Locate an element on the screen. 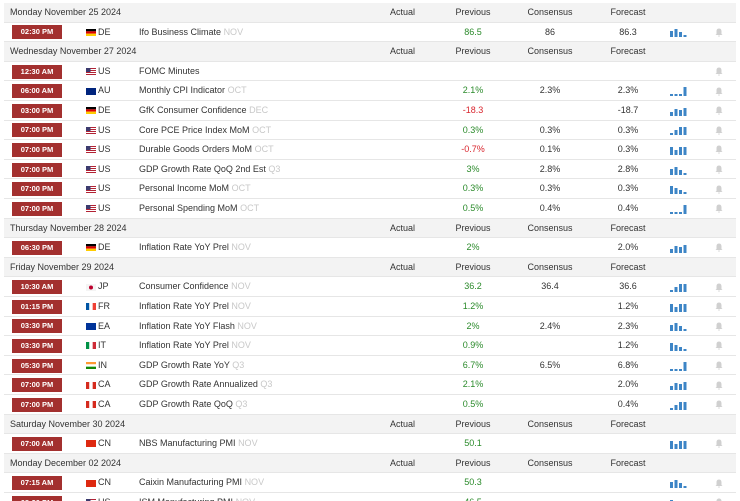  day-date: Wednesday November 27 2024 is located at coordinates (73, 51).